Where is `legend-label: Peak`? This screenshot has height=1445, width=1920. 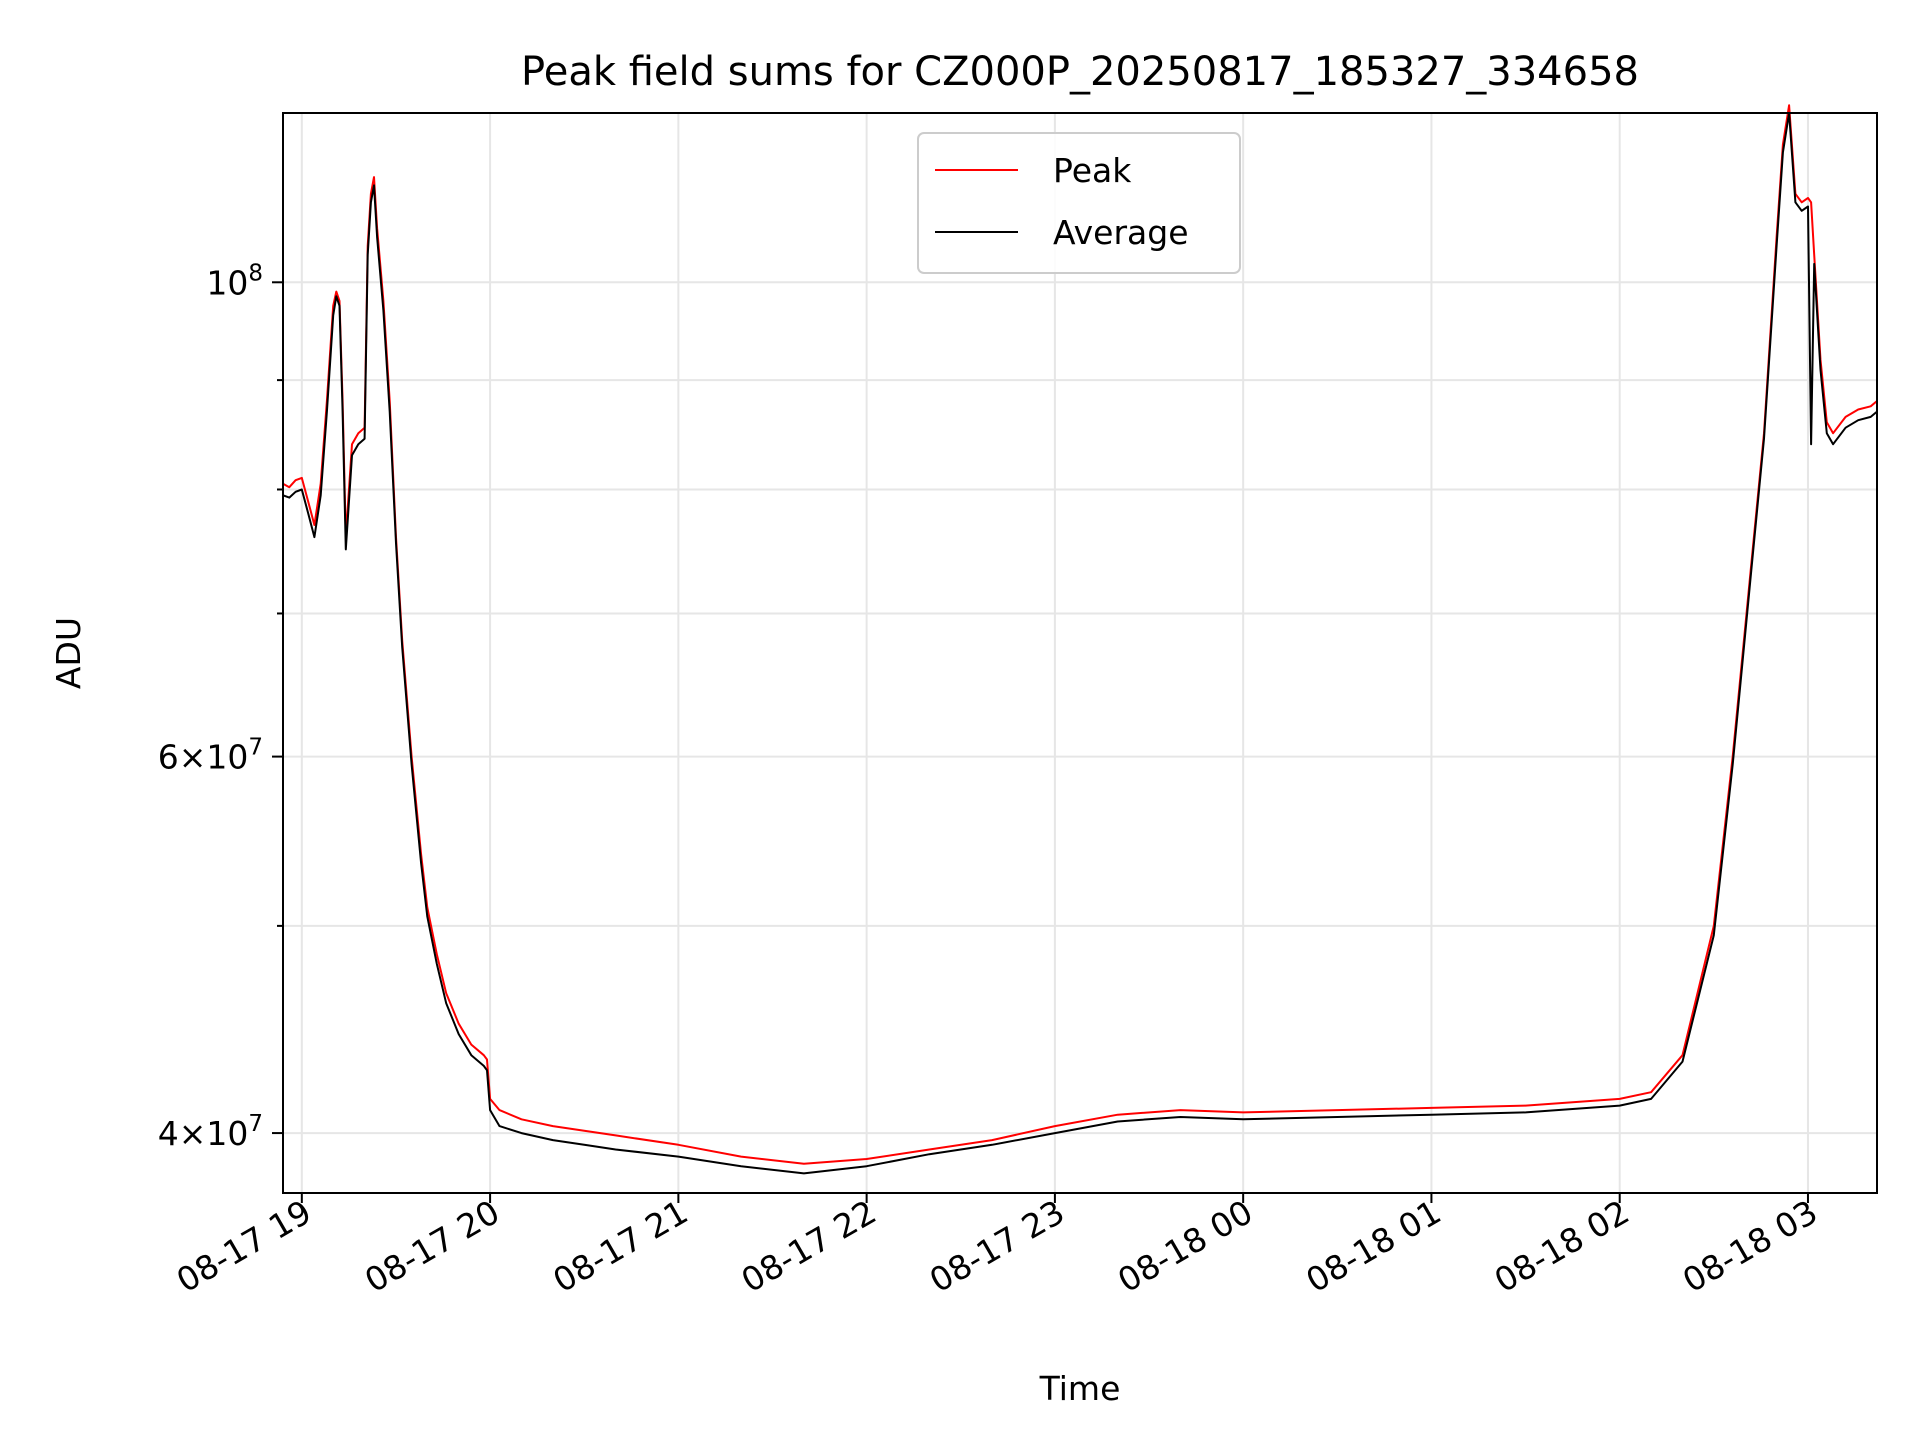
legend-label: Peak is located at coordinates (1092, 170).